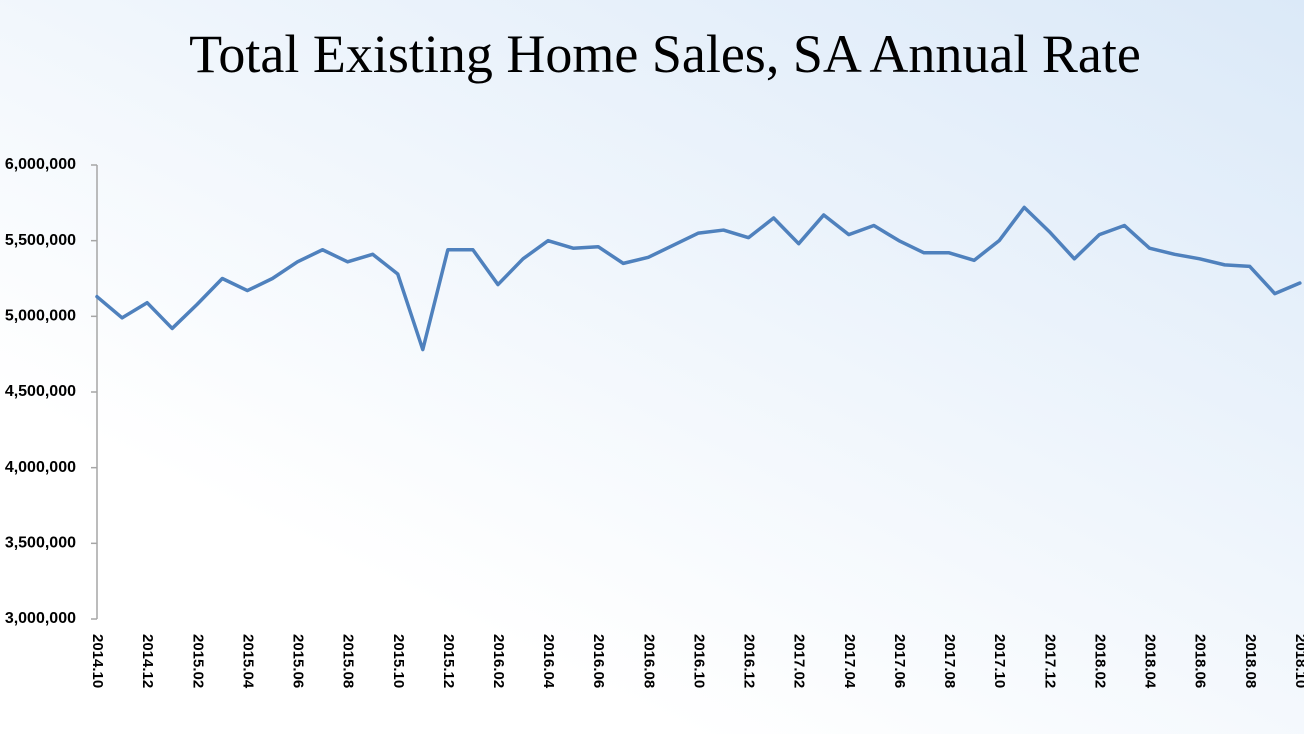 The image size is (1304, 734). Describe the element at coordinates (40, 316) in the screenshot. I see `y-tick-label: 5,000,000` at that location.